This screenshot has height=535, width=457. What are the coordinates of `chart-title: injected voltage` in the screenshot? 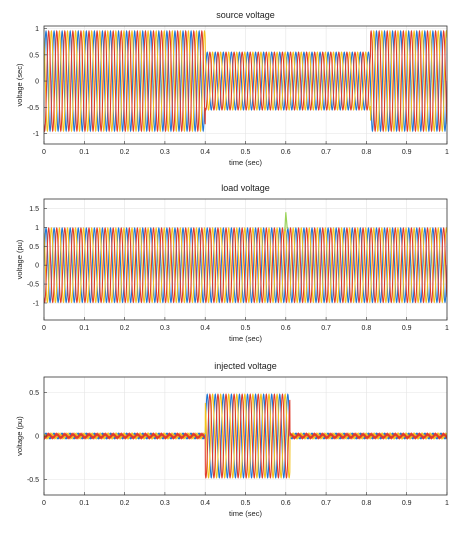 It's located at (245, 366).